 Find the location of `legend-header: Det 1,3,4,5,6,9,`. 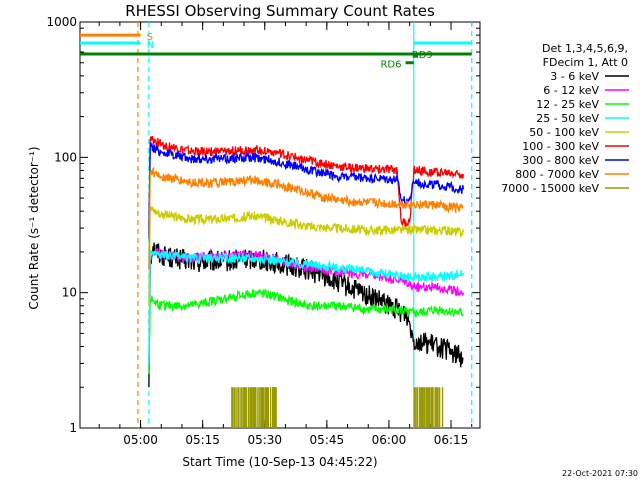

legend-header: Det 1,3,4,5,6,9, is located at coordinates (585, 48).